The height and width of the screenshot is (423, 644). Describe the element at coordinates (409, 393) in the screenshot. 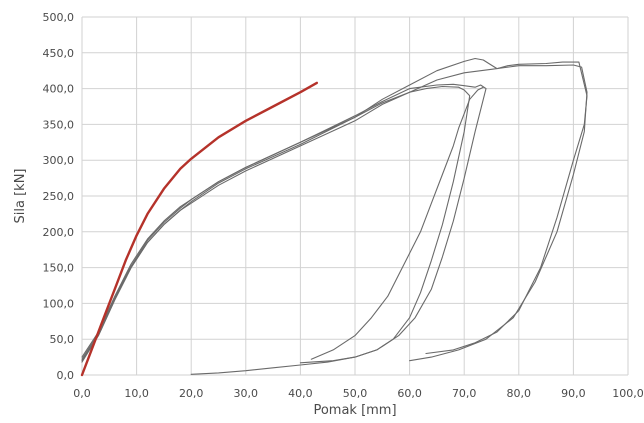

I see `x-tick-label: 60,0` at that location.